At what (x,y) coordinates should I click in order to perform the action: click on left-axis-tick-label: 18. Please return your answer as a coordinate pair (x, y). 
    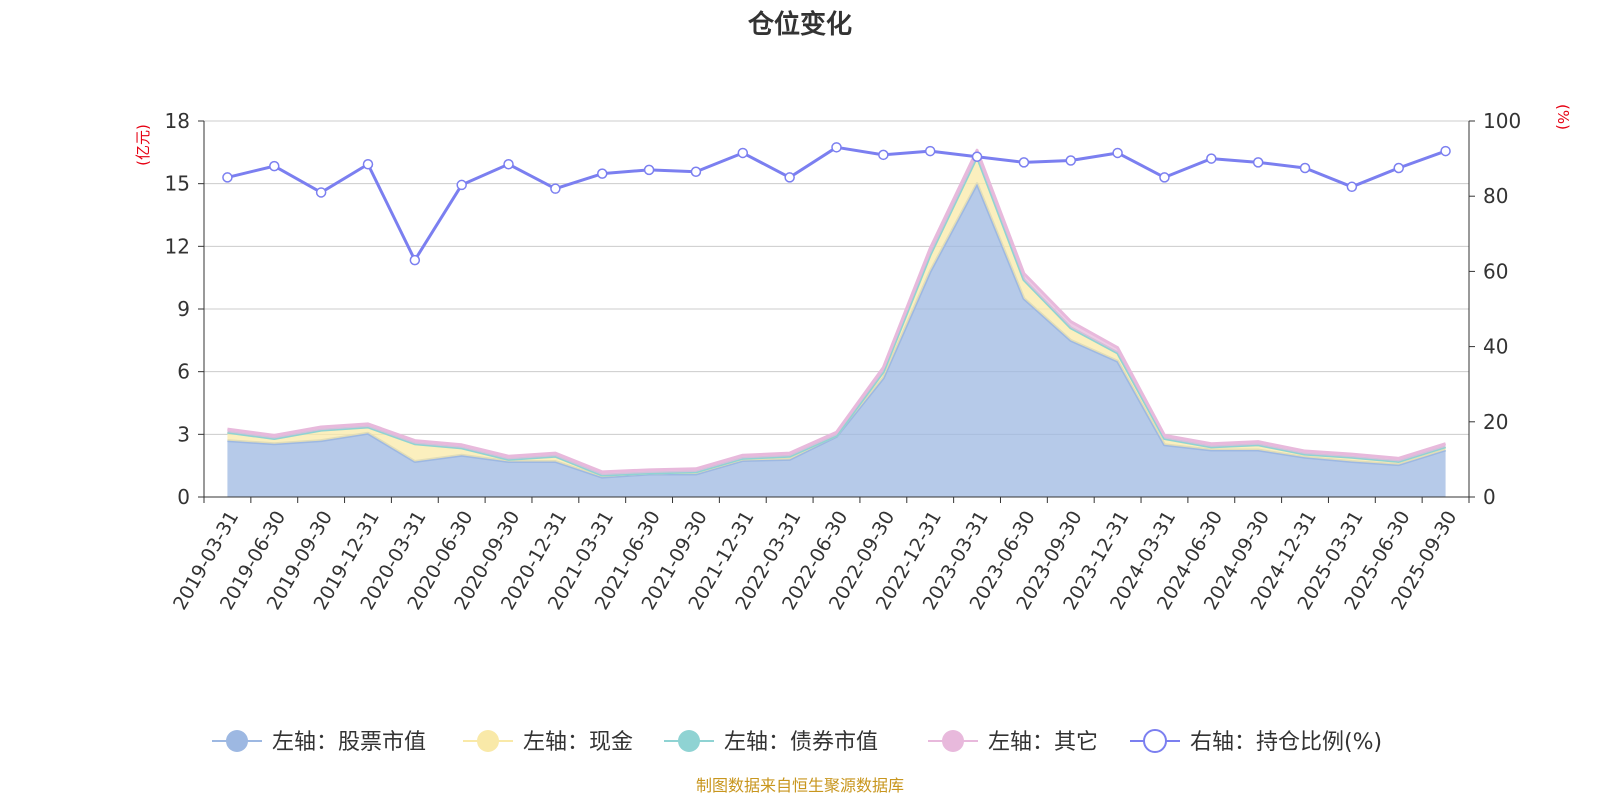
    Looking at the image, I should click on (177, 121).